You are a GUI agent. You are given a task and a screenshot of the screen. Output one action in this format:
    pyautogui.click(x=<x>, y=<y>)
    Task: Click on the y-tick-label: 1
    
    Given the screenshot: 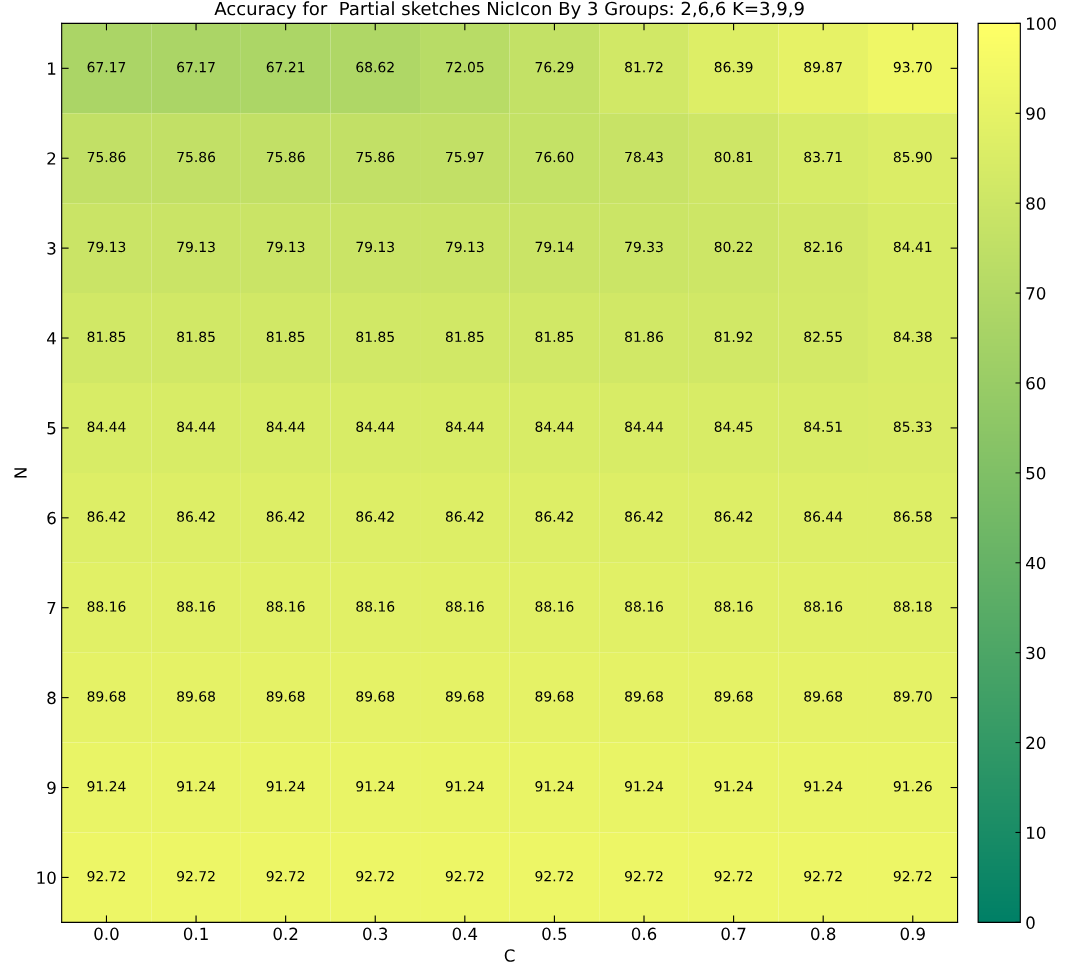 What is the action you would take?
    pyautogui.click(x=52, y=68)
    